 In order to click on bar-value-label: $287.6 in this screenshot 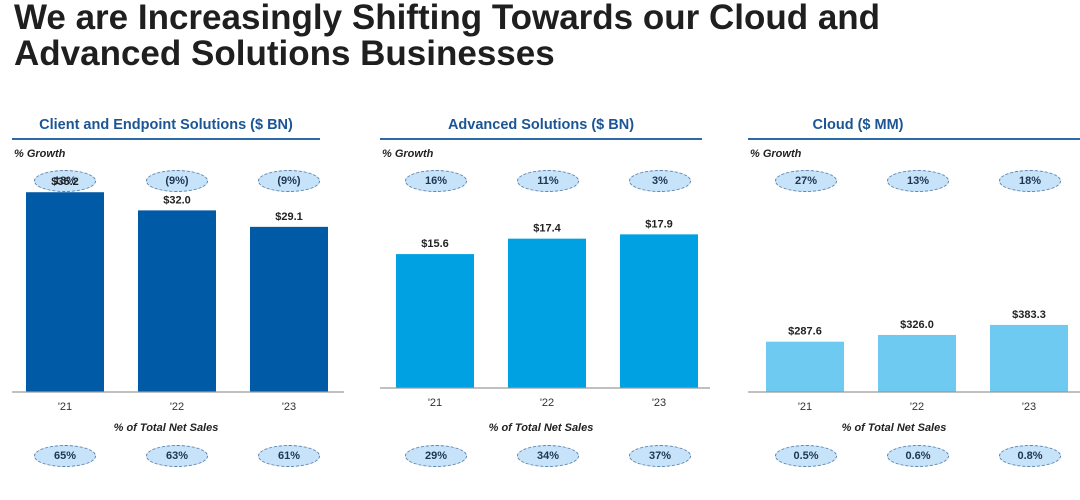, I will do `click(805, 332)`.